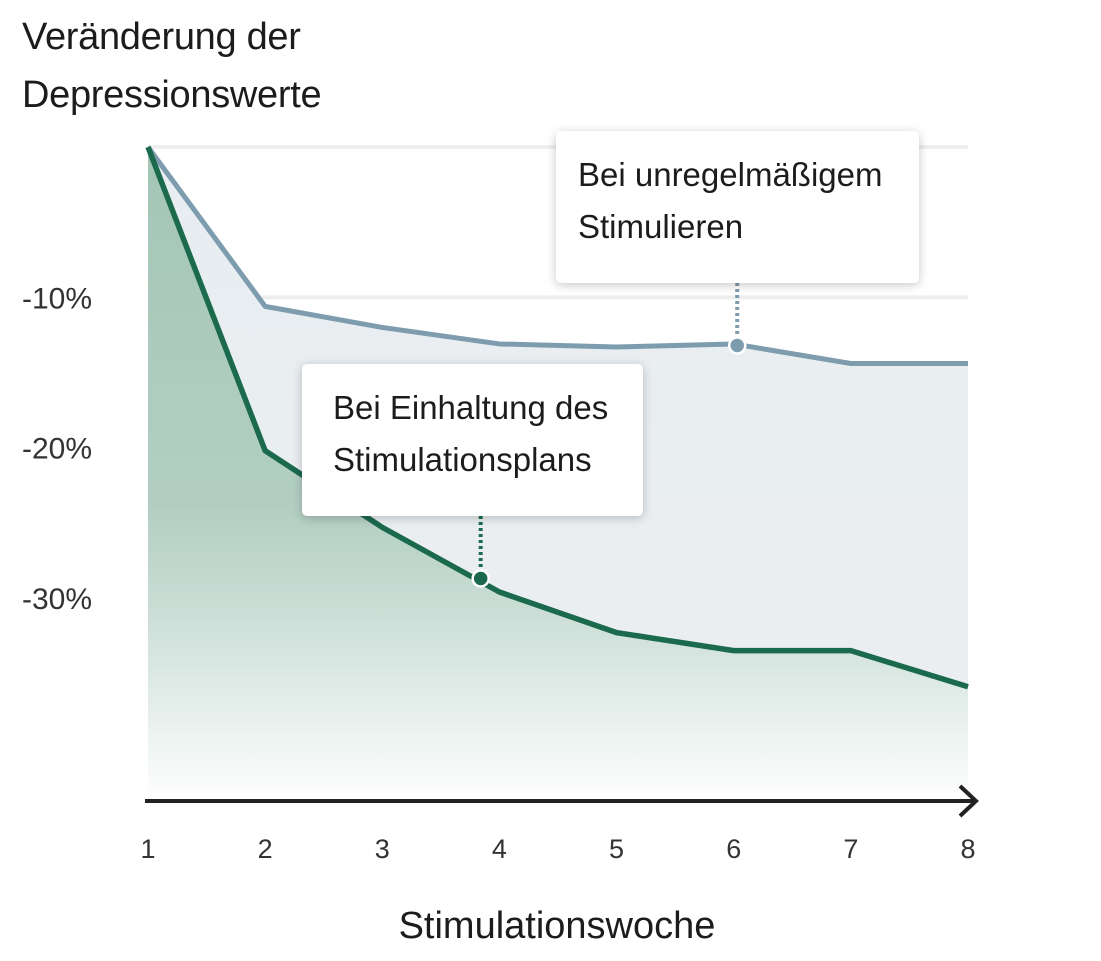 This screenshot has height=961, width=1101. I want to click on marker-layer, so click(609, 435).